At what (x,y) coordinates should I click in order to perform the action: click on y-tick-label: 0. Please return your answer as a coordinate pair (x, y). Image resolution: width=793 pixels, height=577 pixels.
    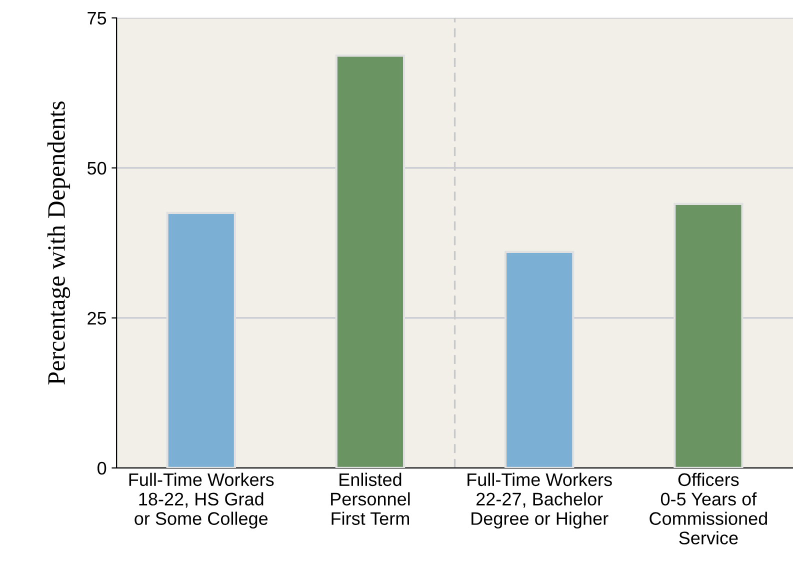
    Looking at the image, I should click on (102, 468).